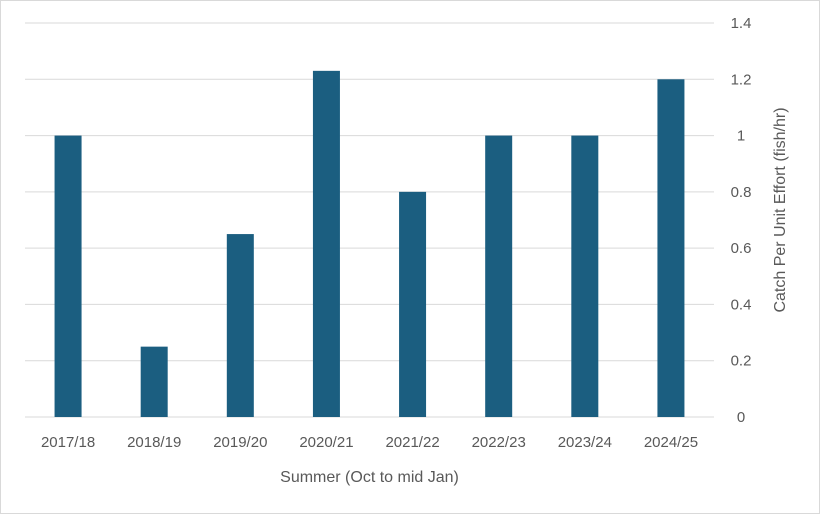  I want to click on y-tick-label: 1.2, so click(741, 79).